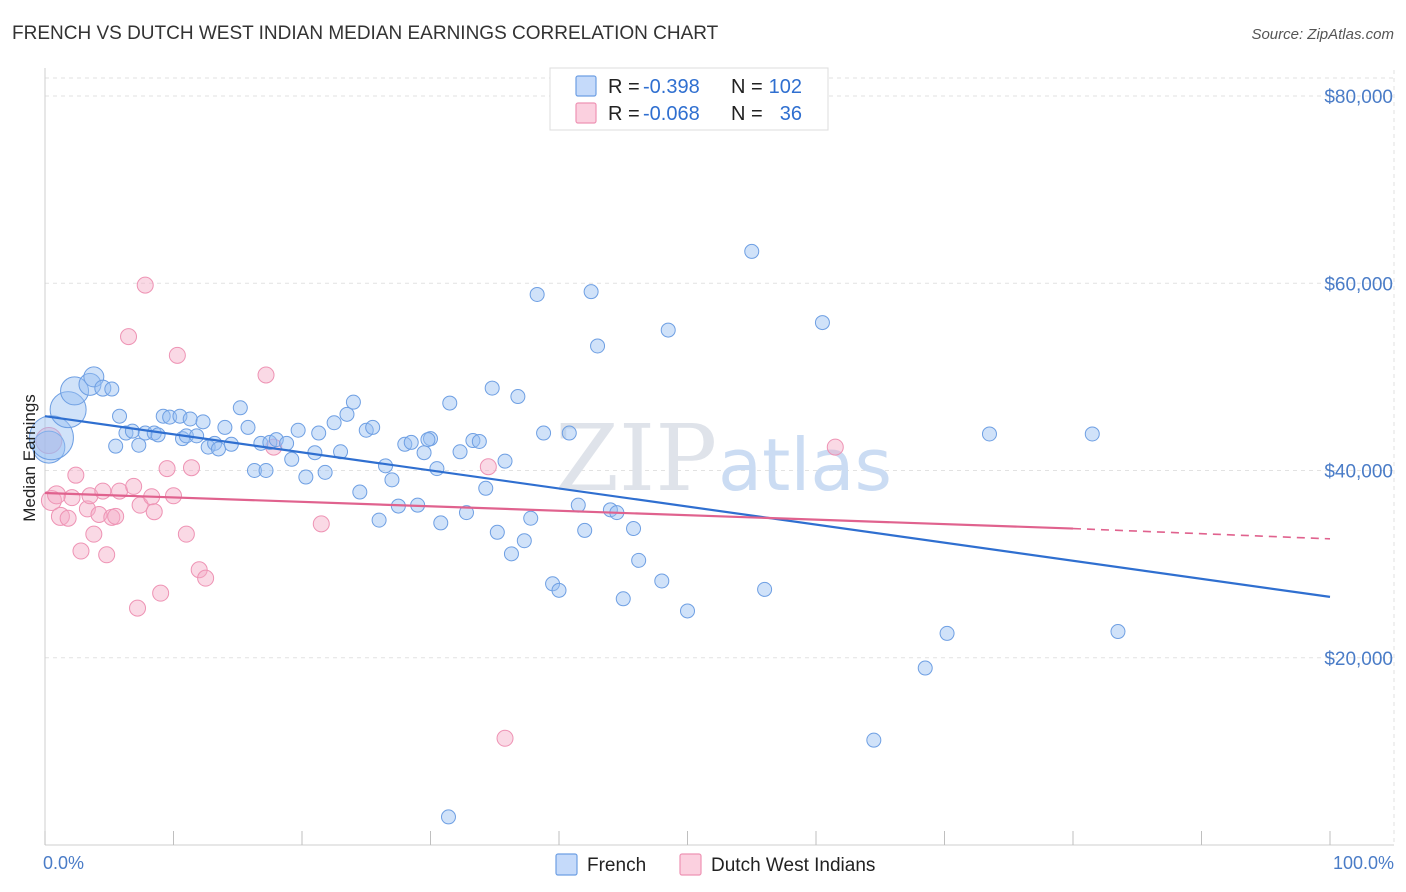 The image size is (1406, 892). I want to click on bottom-legend: French Dutch West Indians, so click(715, 864).